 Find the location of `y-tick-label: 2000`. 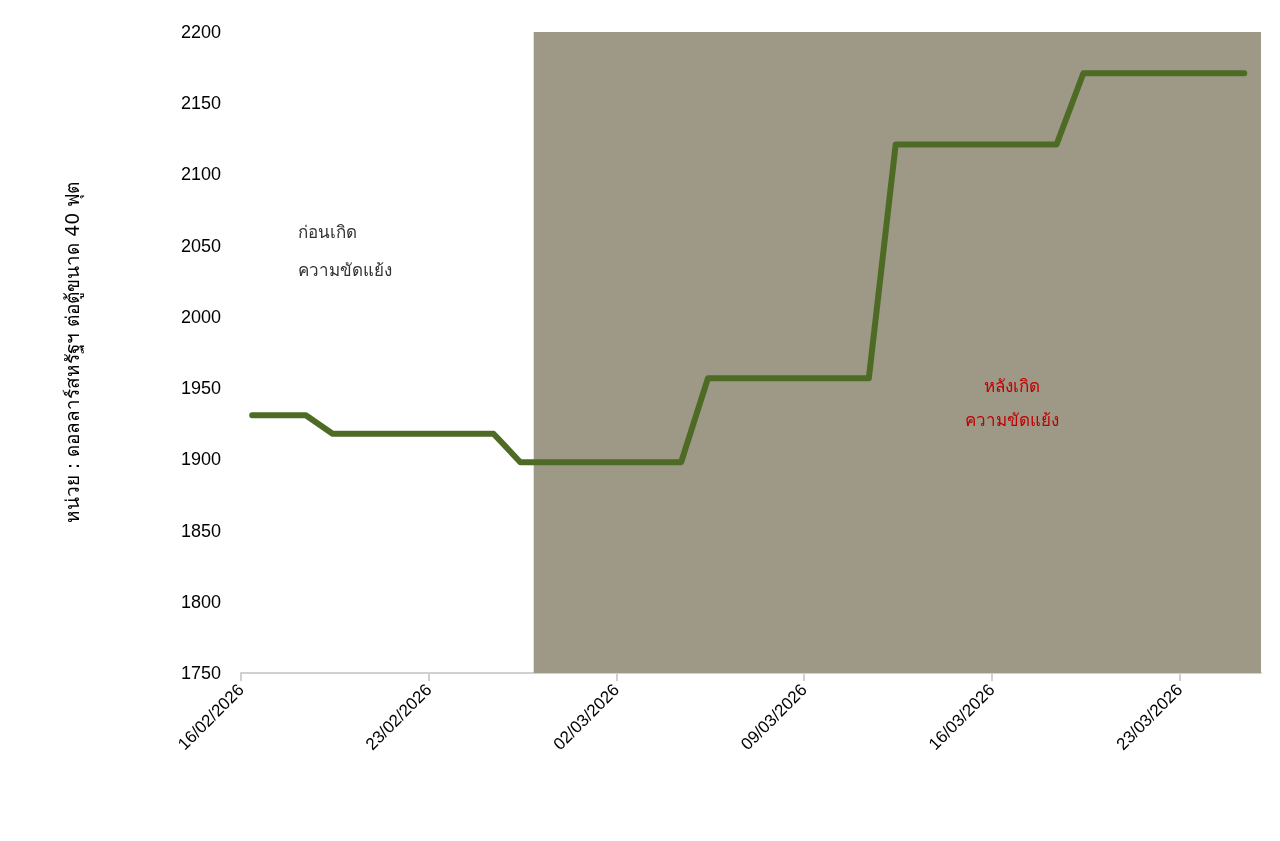

y-tick-label: 2000 is located at coordinates (200, 316).